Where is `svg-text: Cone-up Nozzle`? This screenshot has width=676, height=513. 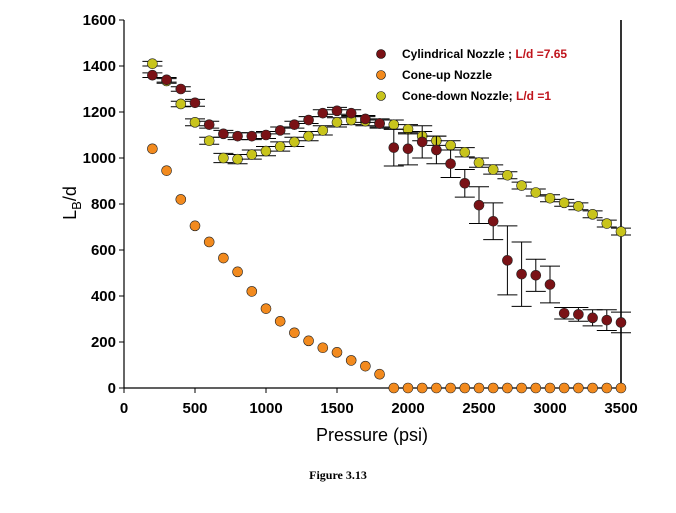 svg-text: Cone-up Nozzle is located at coordinates (447, 75).